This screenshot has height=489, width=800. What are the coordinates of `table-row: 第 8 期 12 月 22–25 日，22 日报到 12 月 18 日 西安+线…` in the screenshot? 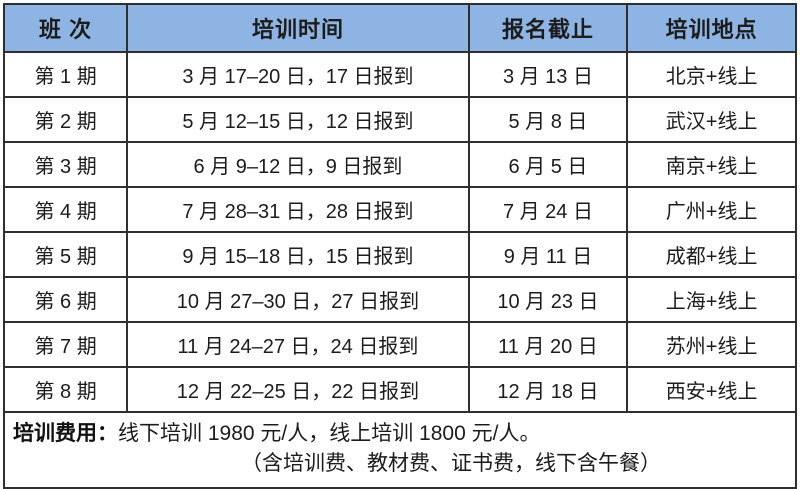 It's located at (399, 389).